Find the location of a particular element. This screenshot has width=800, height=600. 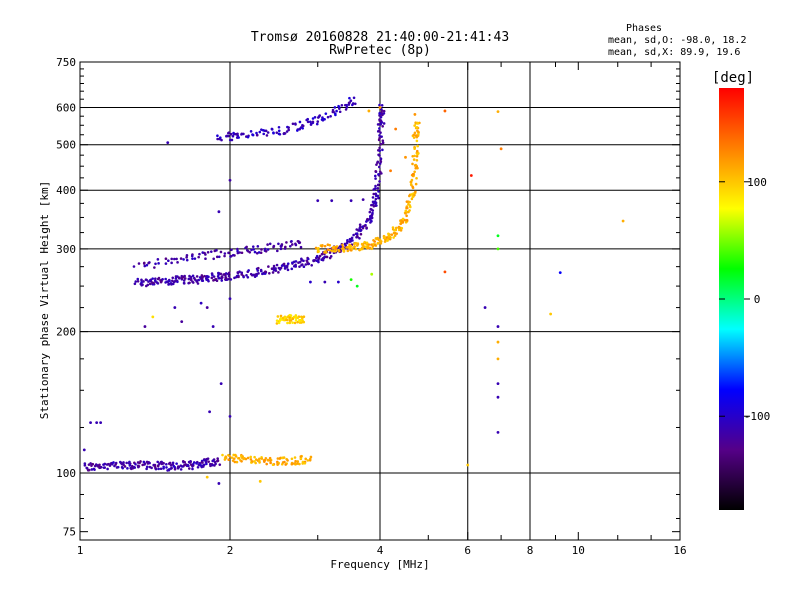

x-tick-label: 8 is located at coordinates (530, 550).